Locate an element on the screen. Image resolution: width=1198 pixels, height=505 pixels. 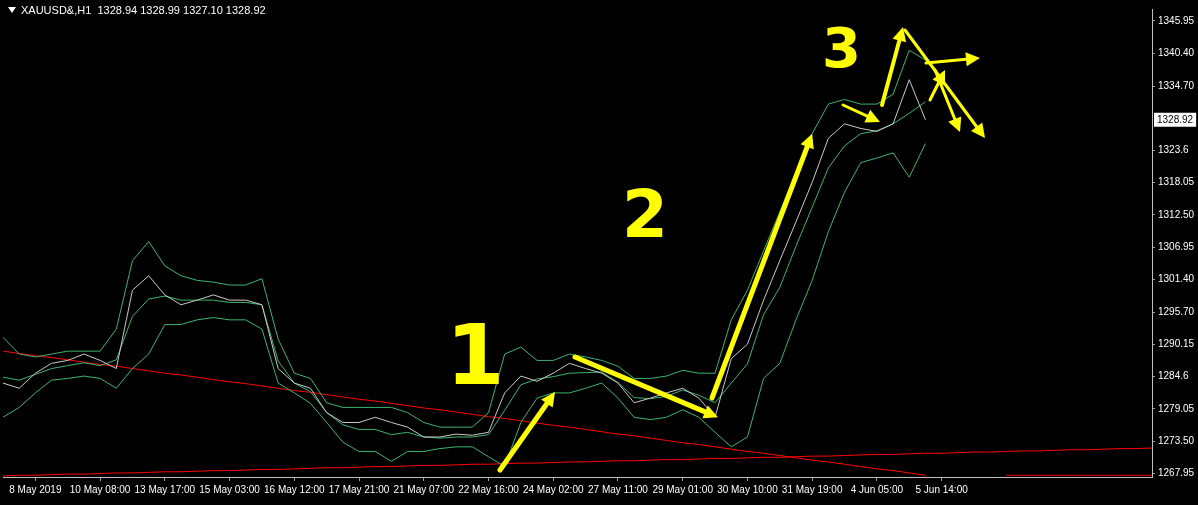
y-tick-label: 1301.40 is located at coordinates (1176, 278).